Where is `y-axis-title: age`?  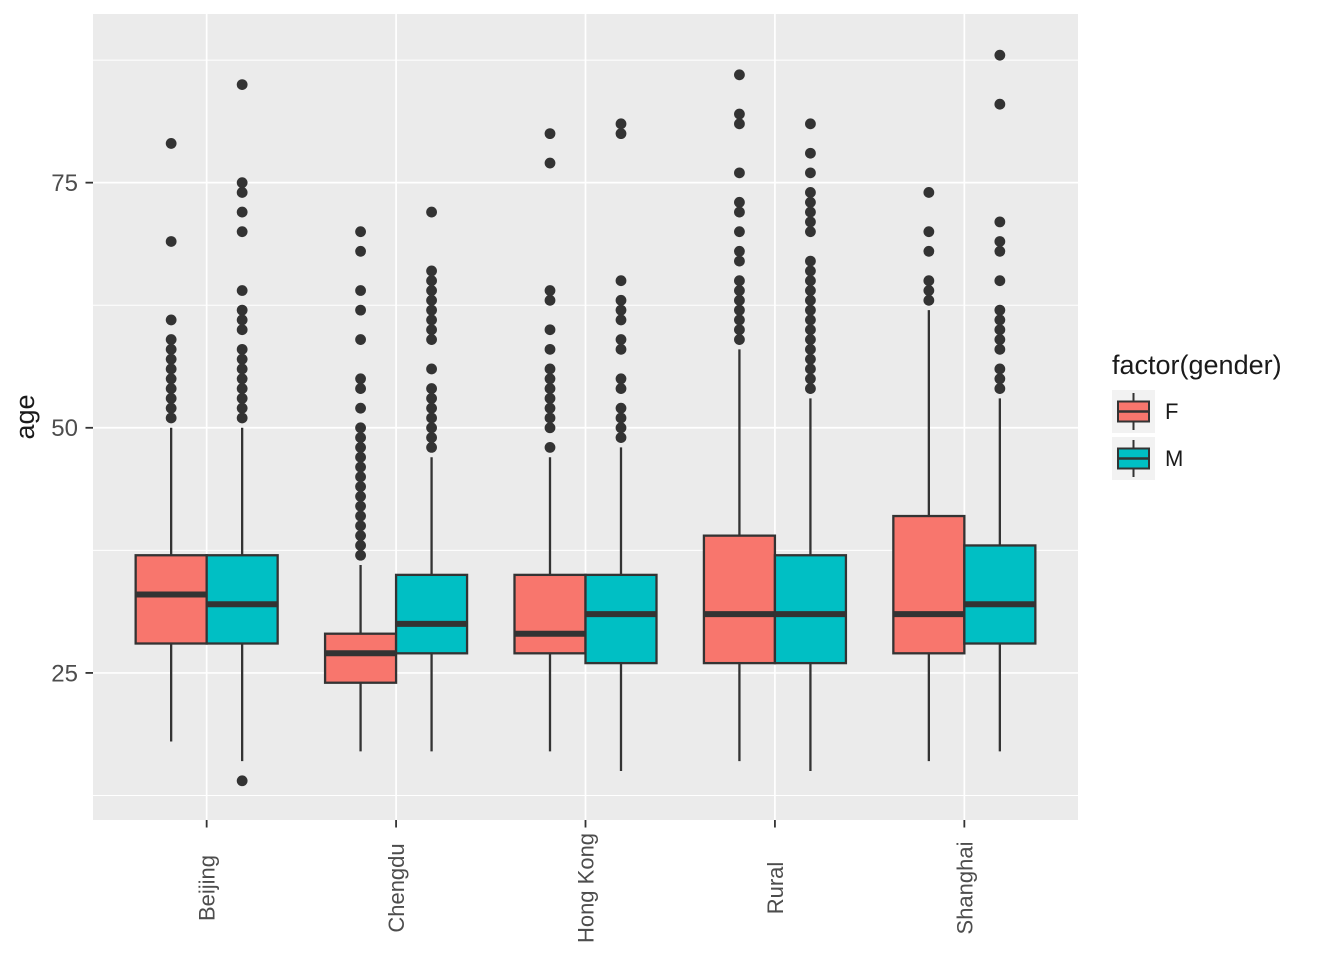 y-axis-title: age is located at coordinates (25, 416).